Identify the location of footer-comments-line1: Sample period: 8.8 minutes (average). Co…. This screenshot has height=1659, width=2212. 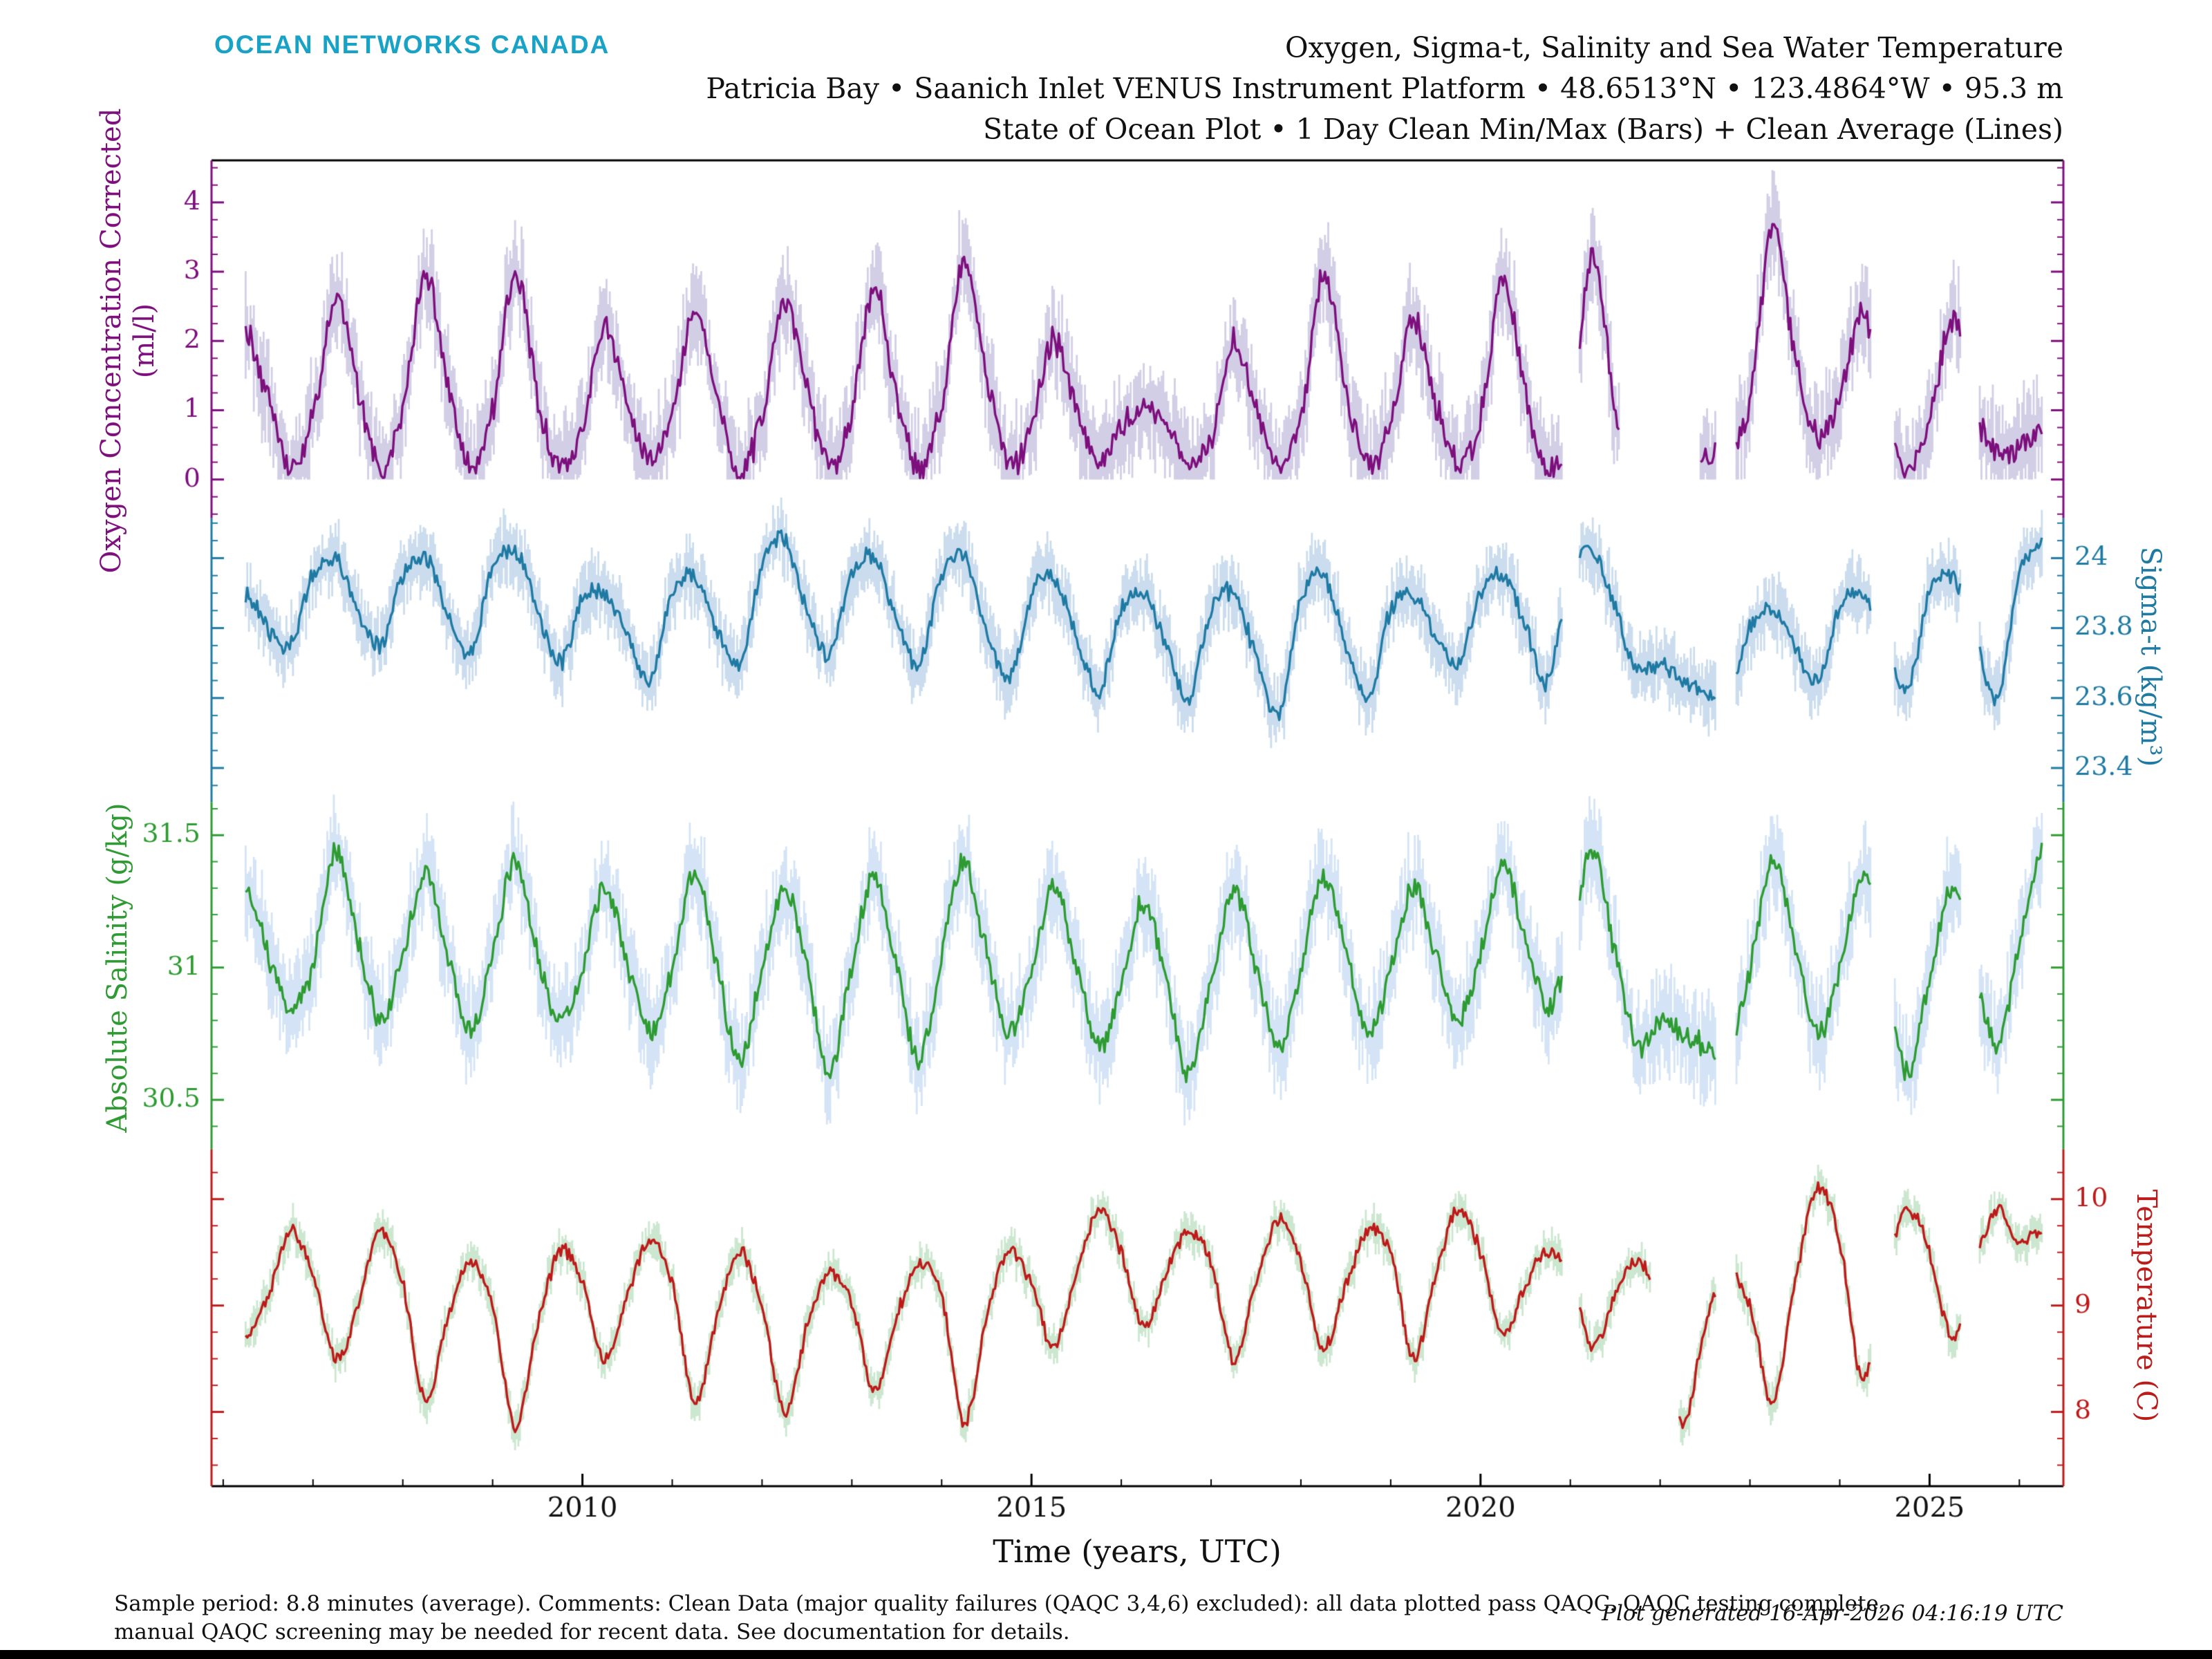
(1000, 1604).